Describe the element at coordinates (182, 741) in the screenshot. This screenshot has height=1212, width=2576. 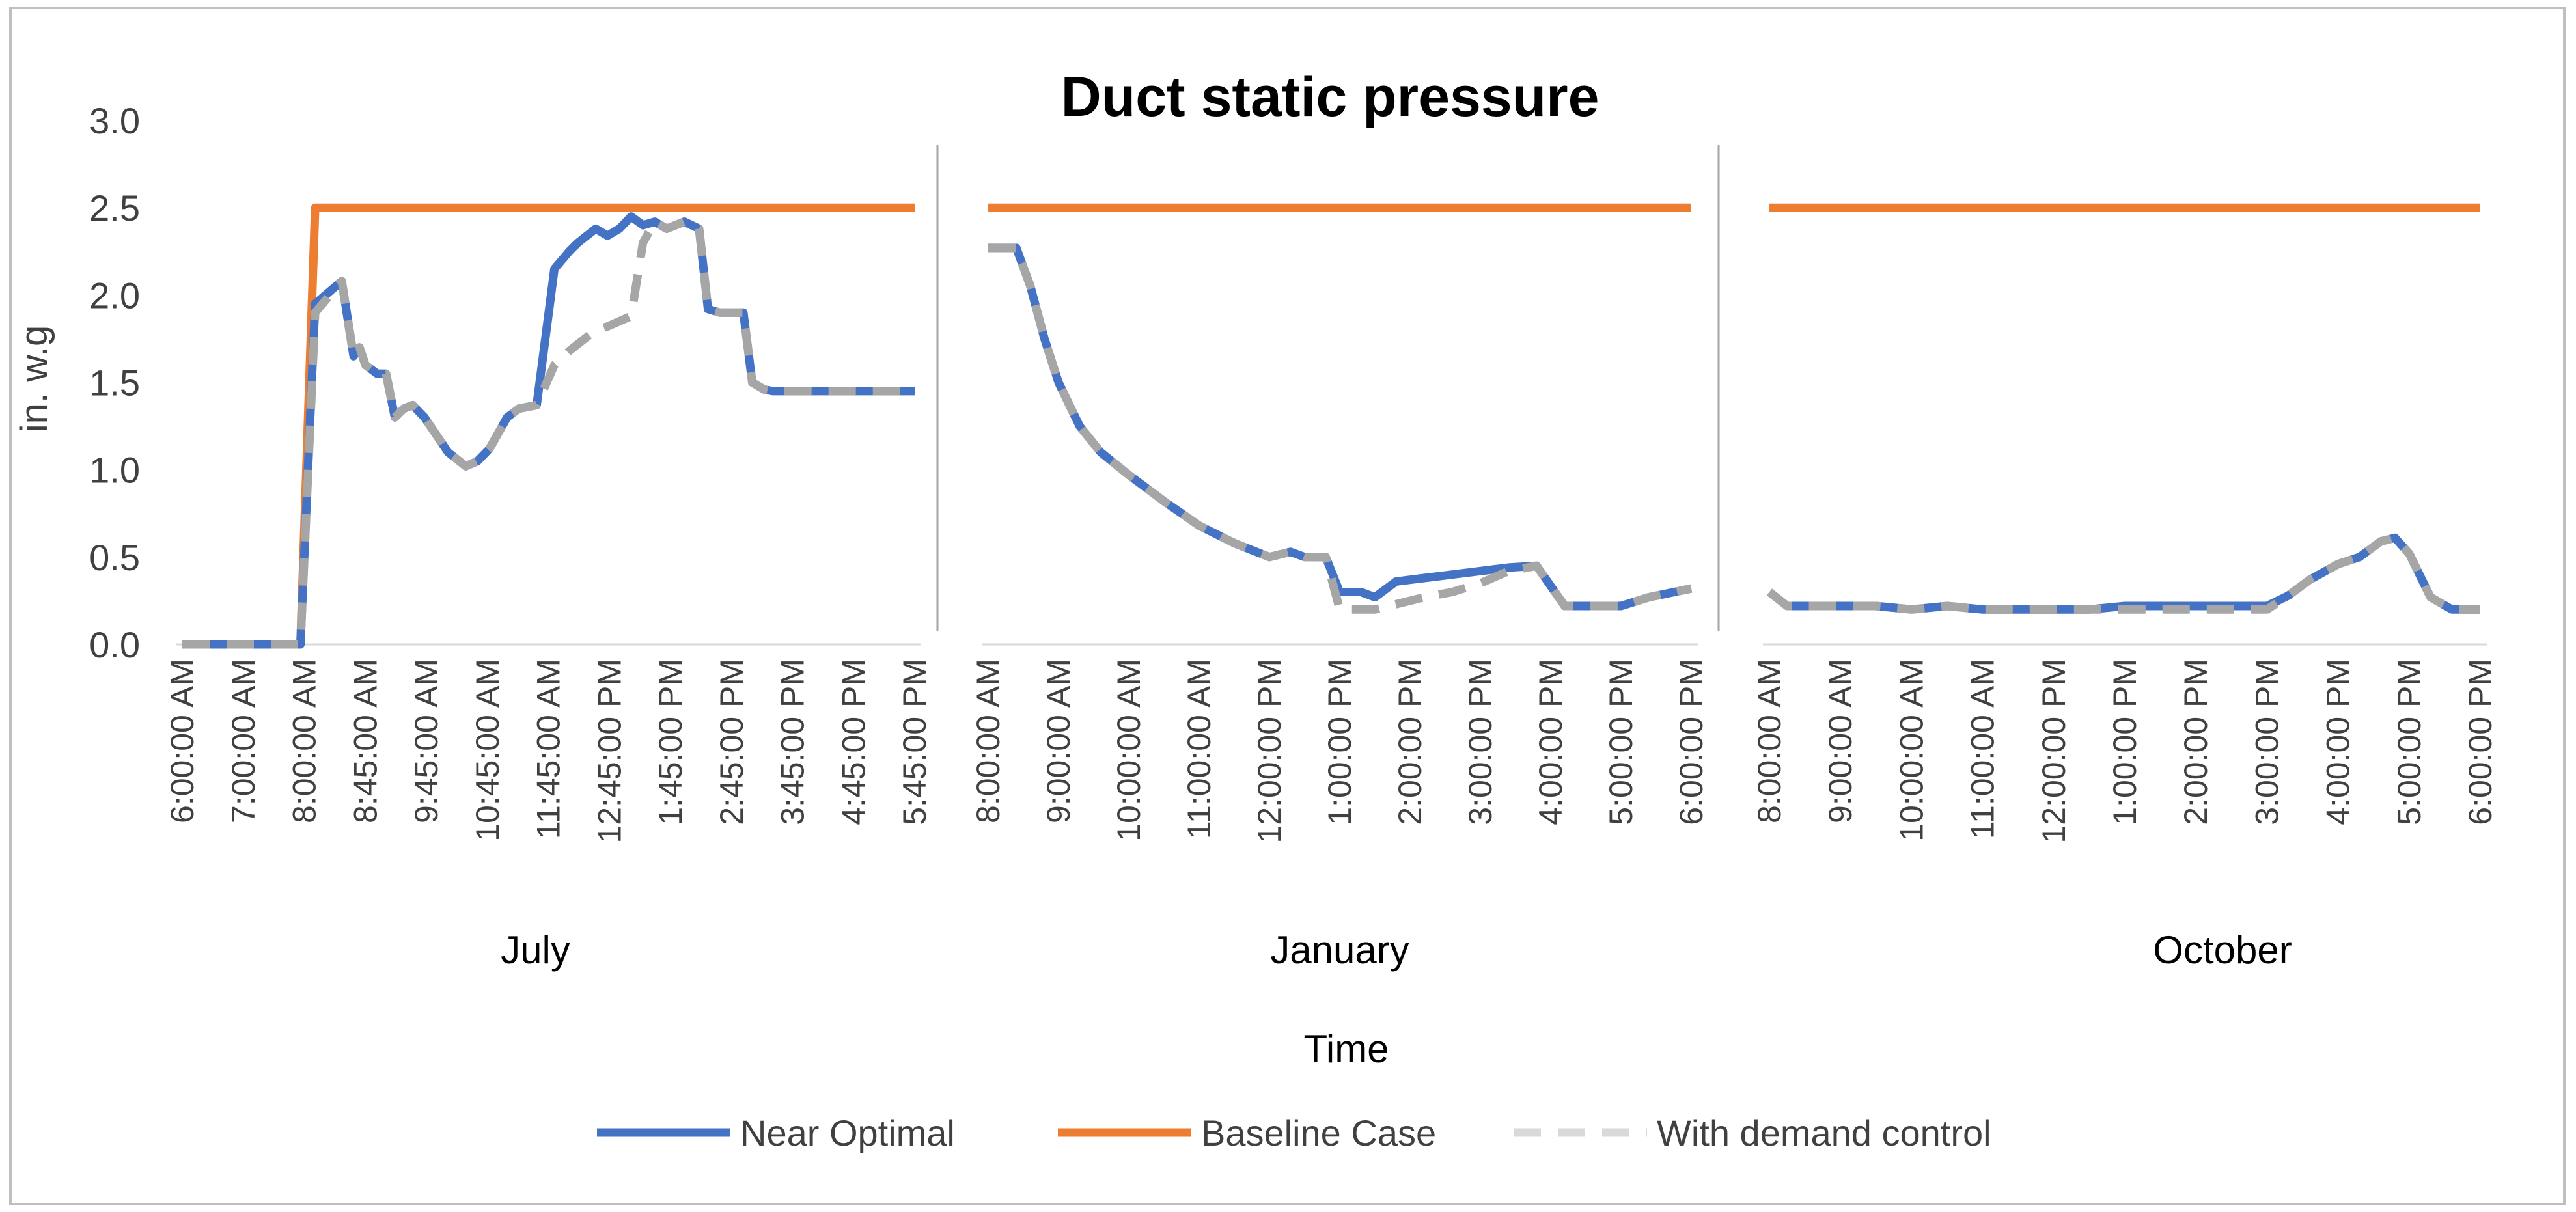
I see `x-tick-label: 6:00:00 AM` at that location.